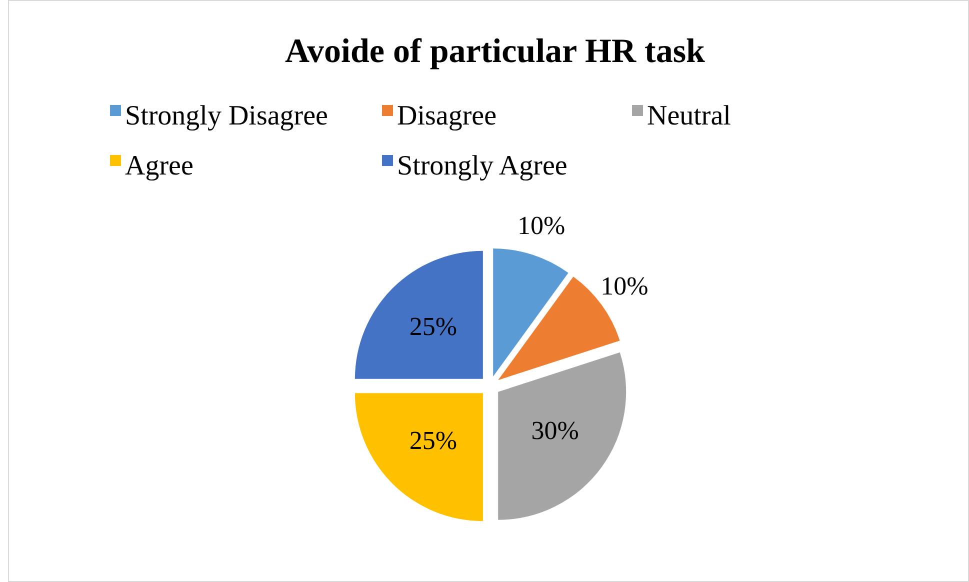 The width and height of the screenshot is (969, 582). I want to click on legend-entry: Neutral, so click(681, 116).